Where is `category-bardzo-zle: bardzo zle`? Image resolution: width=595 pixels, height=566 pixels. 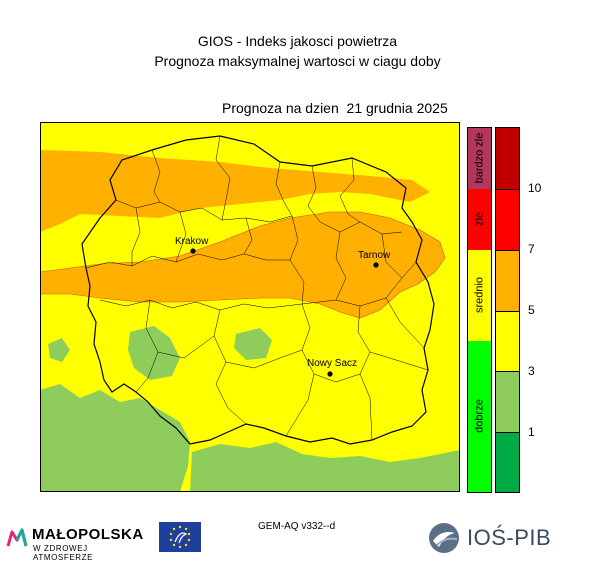 category-bardzo-zle: bardzo zle is located at coordinates (479, 158).